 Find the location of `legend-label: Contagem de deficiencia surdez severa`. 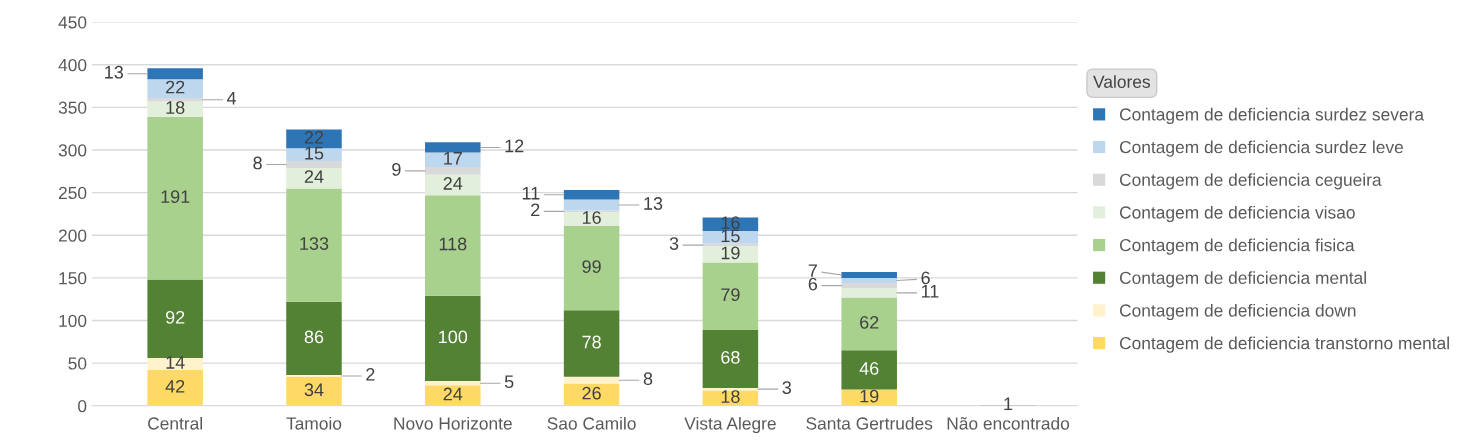

legend-label: Contagem de deficiencia surdez severa is located at coordinates (1272, 116).